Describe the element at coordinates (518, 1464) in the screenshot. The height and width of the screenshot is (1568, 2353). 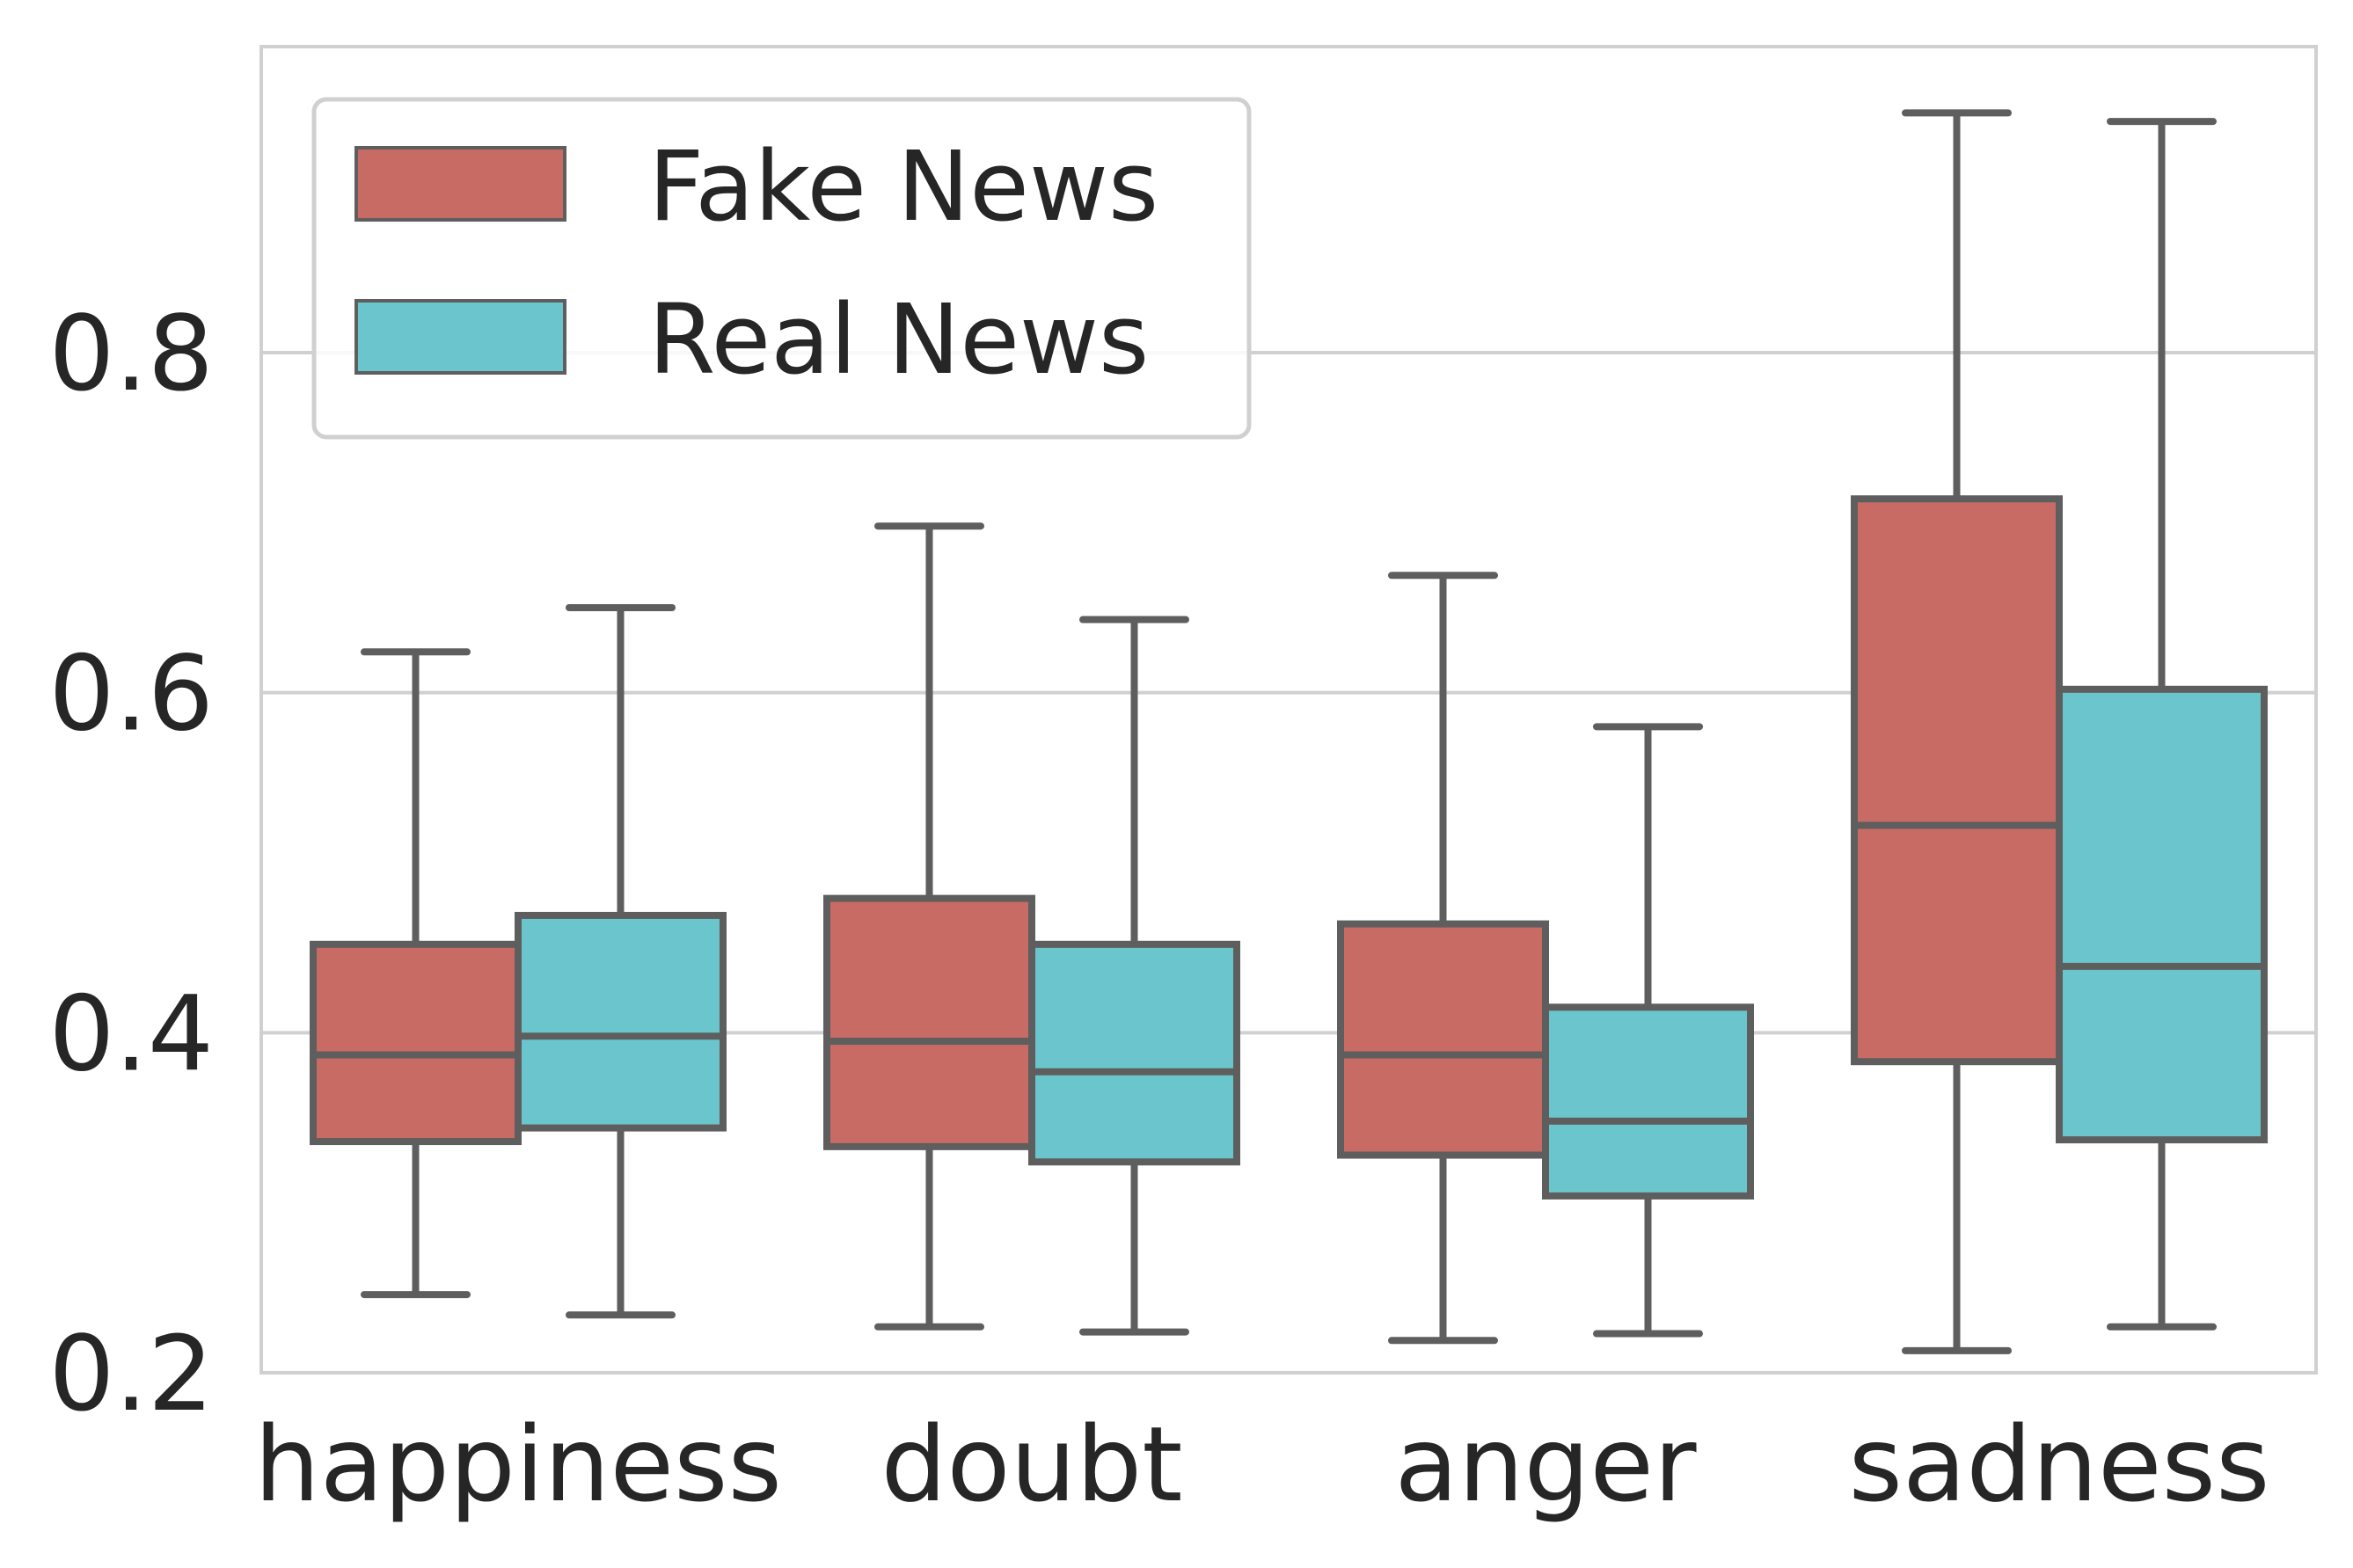
I see `x-tick-label: happiness` at that location.